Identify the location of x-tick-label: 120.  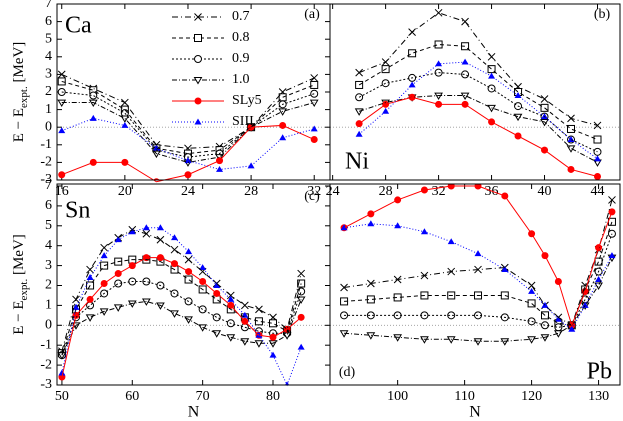
(531, 396).